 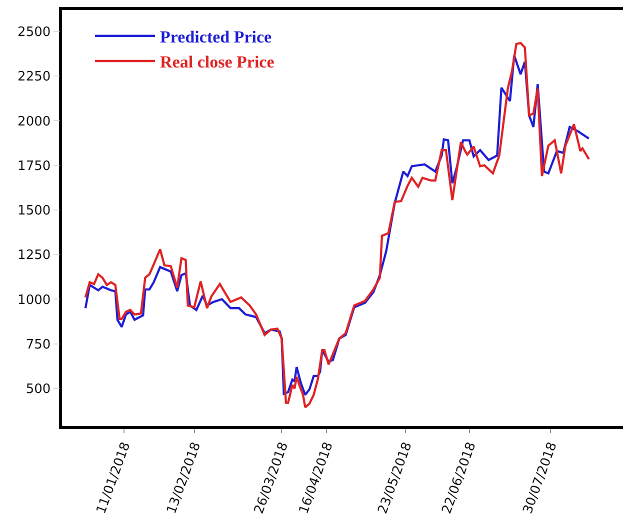 What do you see at coordinates (34, 256) in the screenshot?
I see `y-tick-label: 1250` at bounding box center [34, 256].